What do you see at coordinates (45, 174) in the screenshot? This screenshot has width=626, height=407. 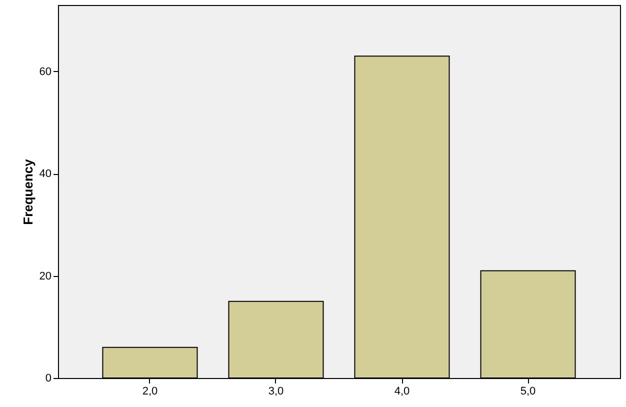 I see `y-tick-label: 40` at bounding box center [45, 174].